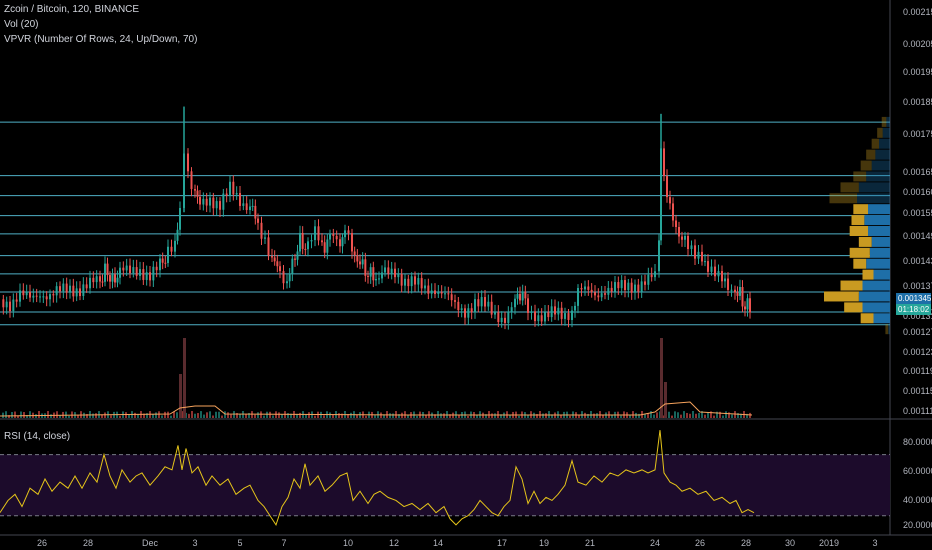  I want to click on volume-legend: Vol (20), so click(21, 24).